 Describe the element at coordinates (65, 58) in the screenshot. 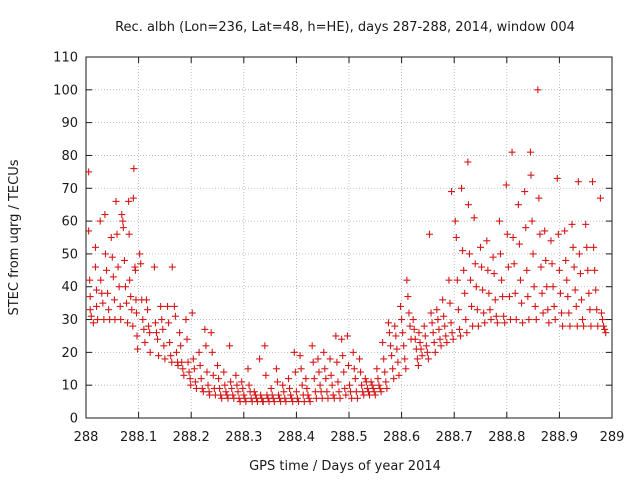

I see `y-tick-label: 110` at that location.